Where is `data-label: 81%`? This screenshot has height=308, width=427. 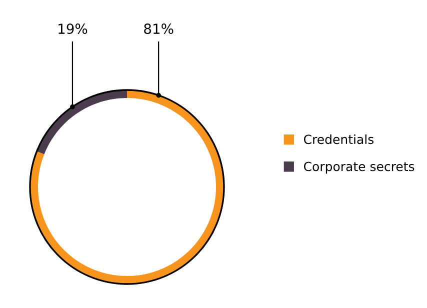
data-label: 81% is located at coordinates (159, 29).